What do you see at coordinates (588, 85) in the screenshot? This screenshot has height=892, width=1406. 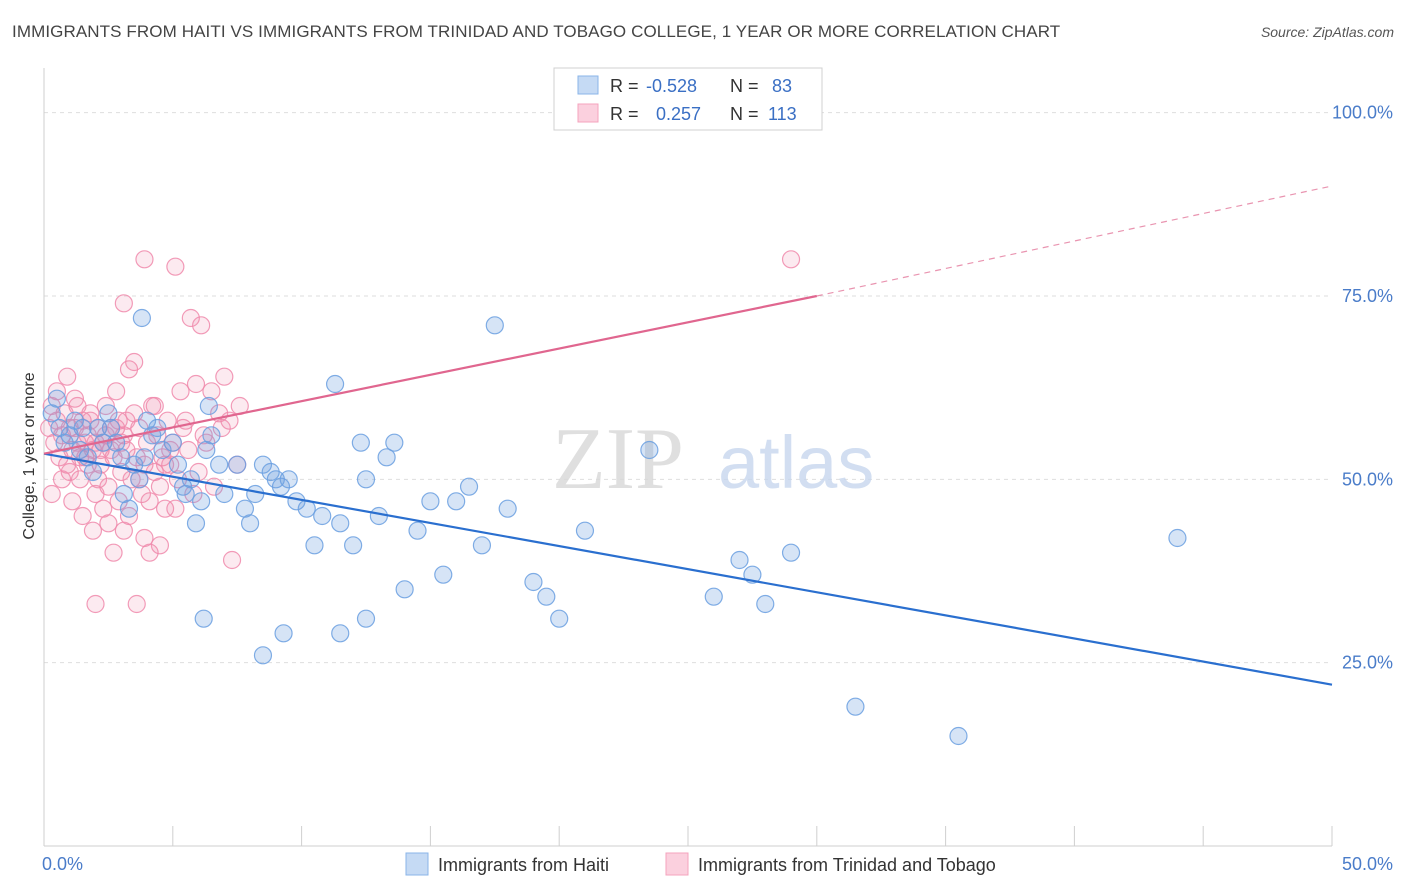 I see `legend-swatch-haiti` at bounding box center [588, 85].